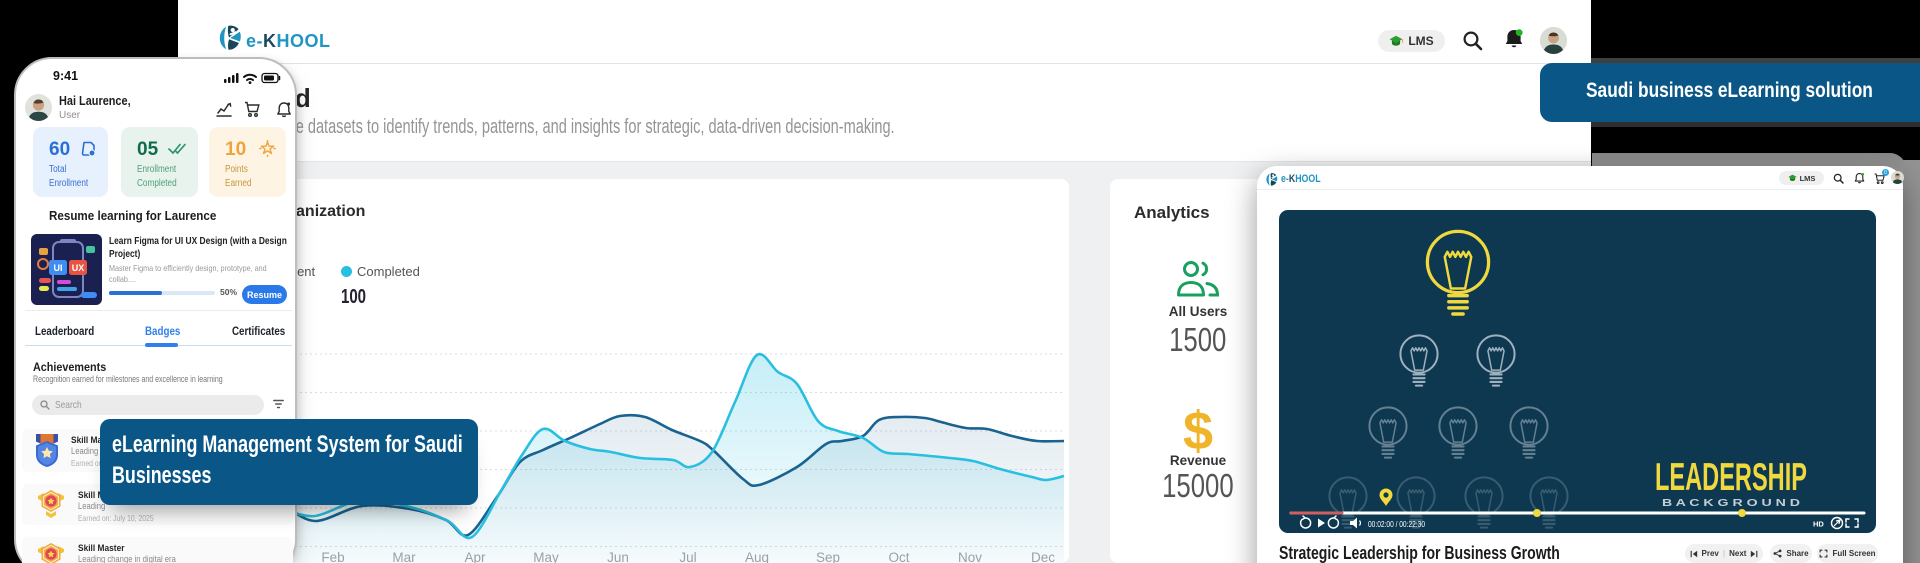 The image size is (1920, 563). Describe the element at coordinates (1818, 524) in the screenshot. I see `svg-text: HD` at that location.